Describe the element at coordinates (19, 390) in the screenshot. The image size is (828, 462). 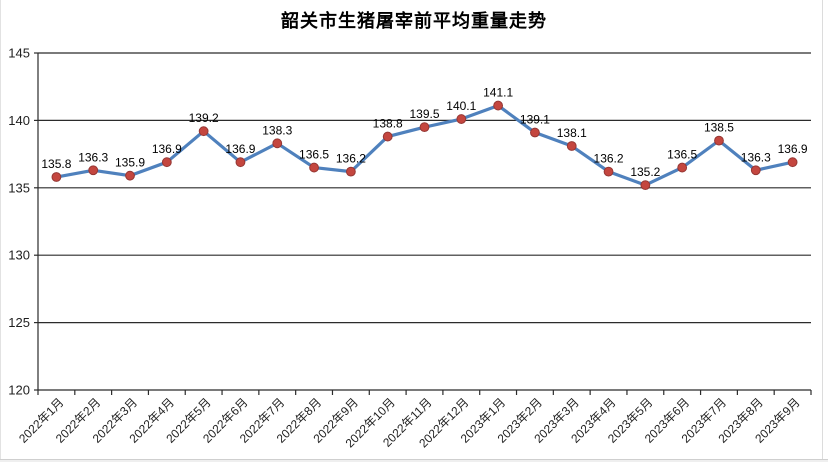
I see `y-axis-label: 120` at that location.